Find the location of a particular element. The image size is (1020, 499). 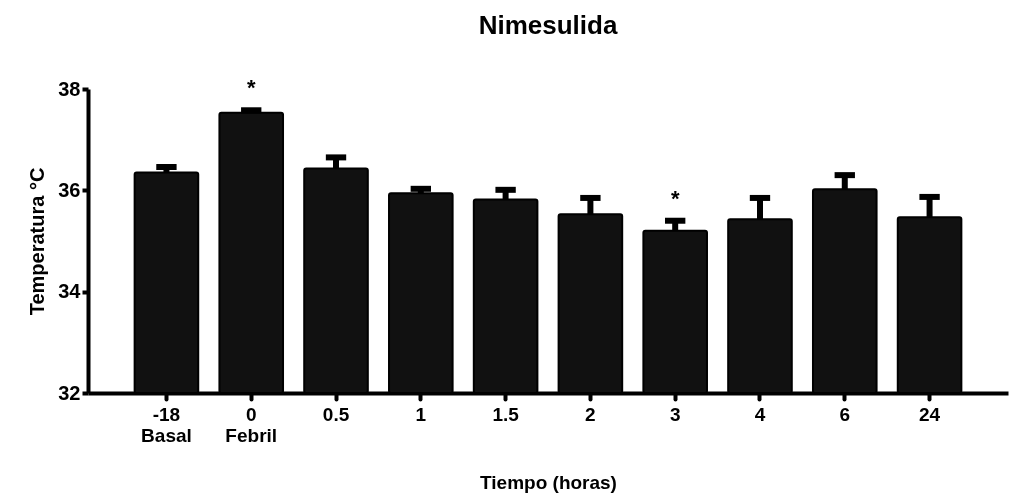

x-tick-label: 4 is located at coordinates (760, 414).